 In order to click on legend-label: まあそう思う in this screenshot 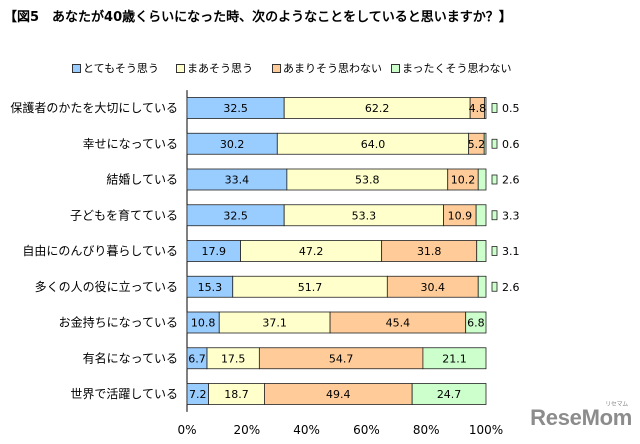, I will do `click(220, 68)`.